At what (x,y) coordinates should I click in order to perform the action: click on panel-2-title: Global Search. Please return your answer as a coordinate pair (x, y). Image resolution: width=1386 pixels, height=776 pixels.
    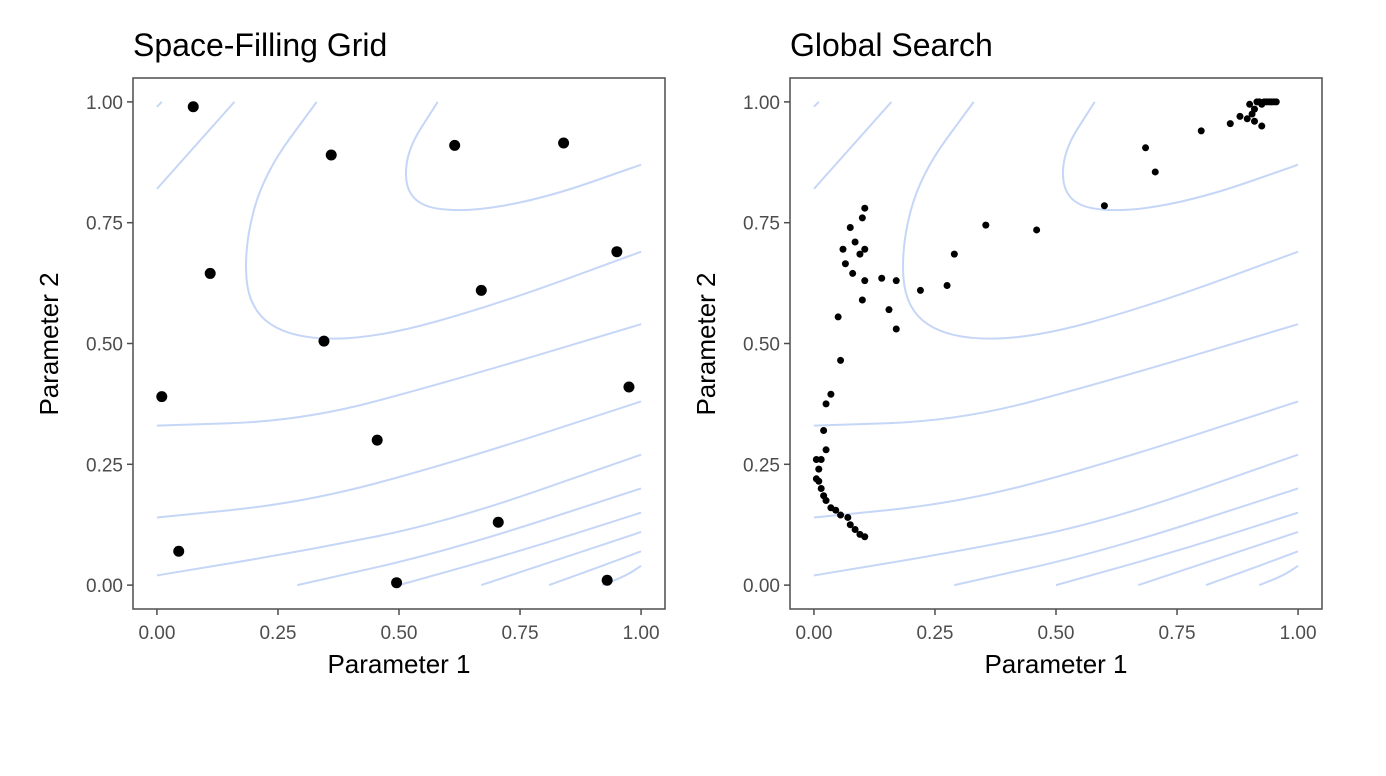
    Looking at the image, I should click on (891, 45).